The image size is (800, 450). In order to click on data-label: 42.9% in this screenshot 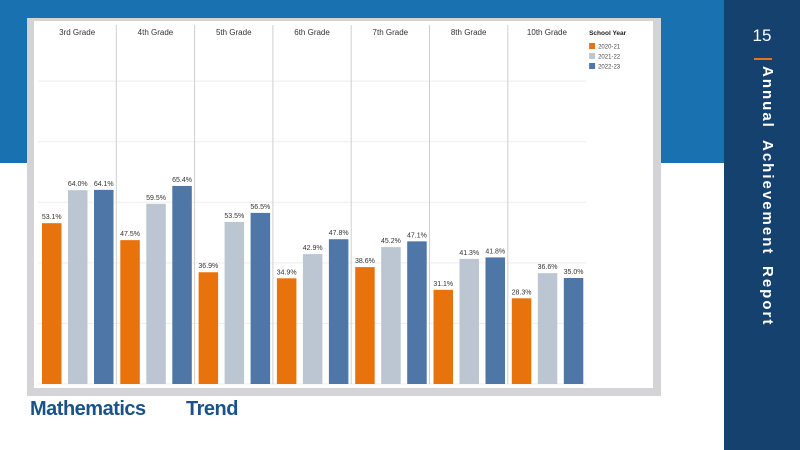, I will do `click(313, 248)`.